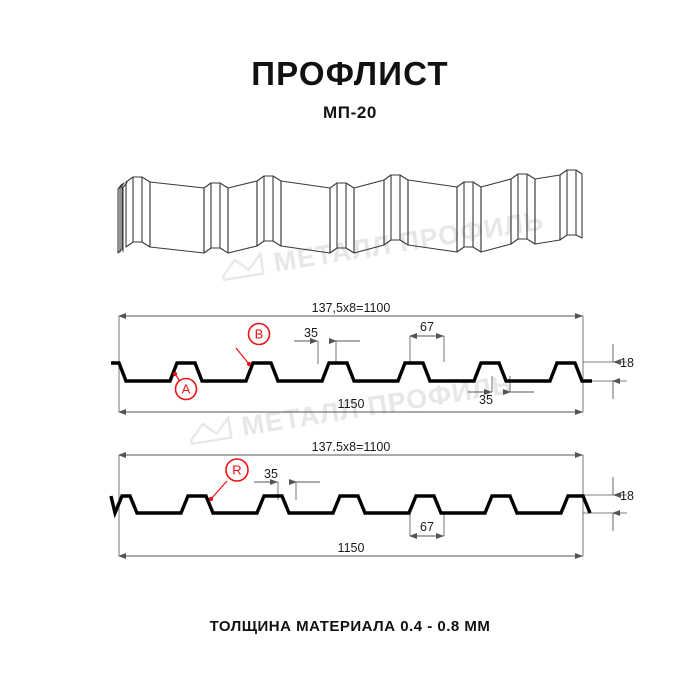 This screenshot has width=700, height=700. Describe the element at coordinates (228, 480) in the screenshot. I see `callout-r: R` at that location.